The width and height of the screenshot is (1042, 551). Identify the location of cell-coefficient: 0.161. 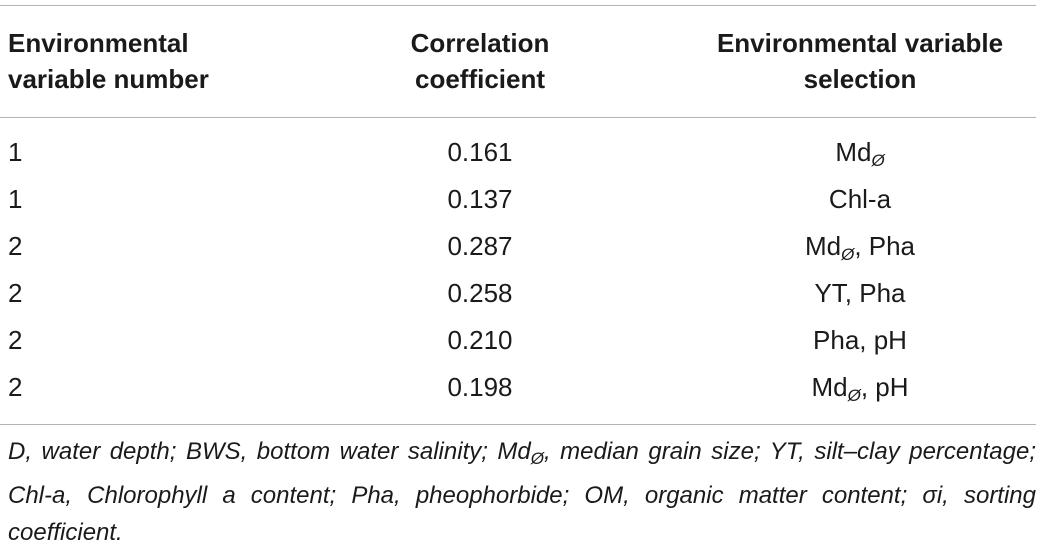
(480, 152).